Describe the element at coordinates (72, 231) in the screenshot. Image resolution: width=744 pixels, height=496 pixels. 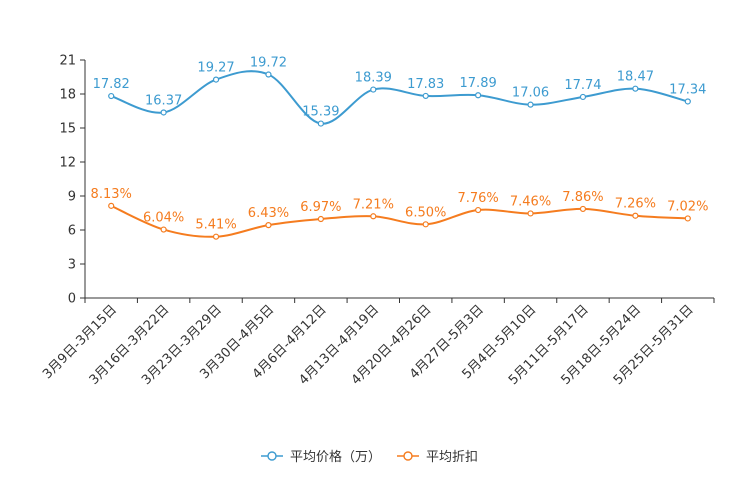
I see `y-tick-label: 6` at that location.